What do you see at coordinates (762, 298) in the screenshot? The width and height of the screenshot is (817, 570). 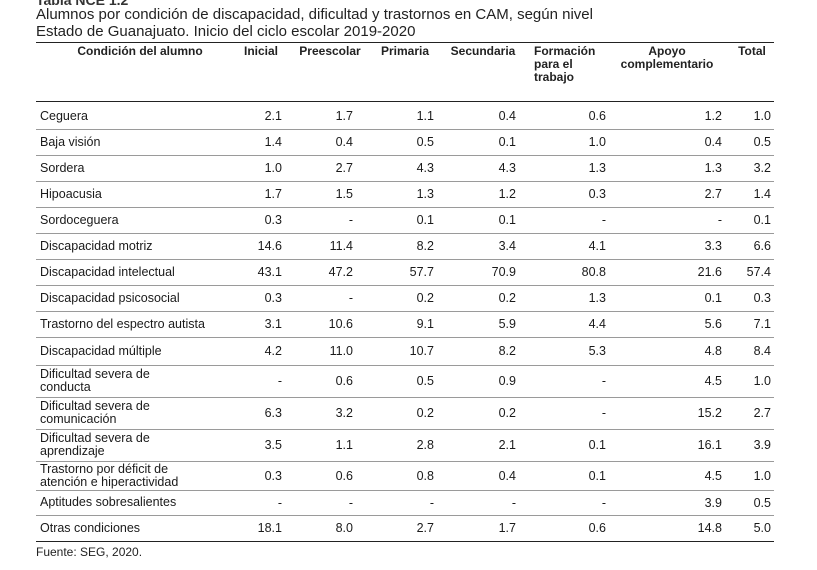 I see `cell-total: 0.3` at bounding box center [762, 298].